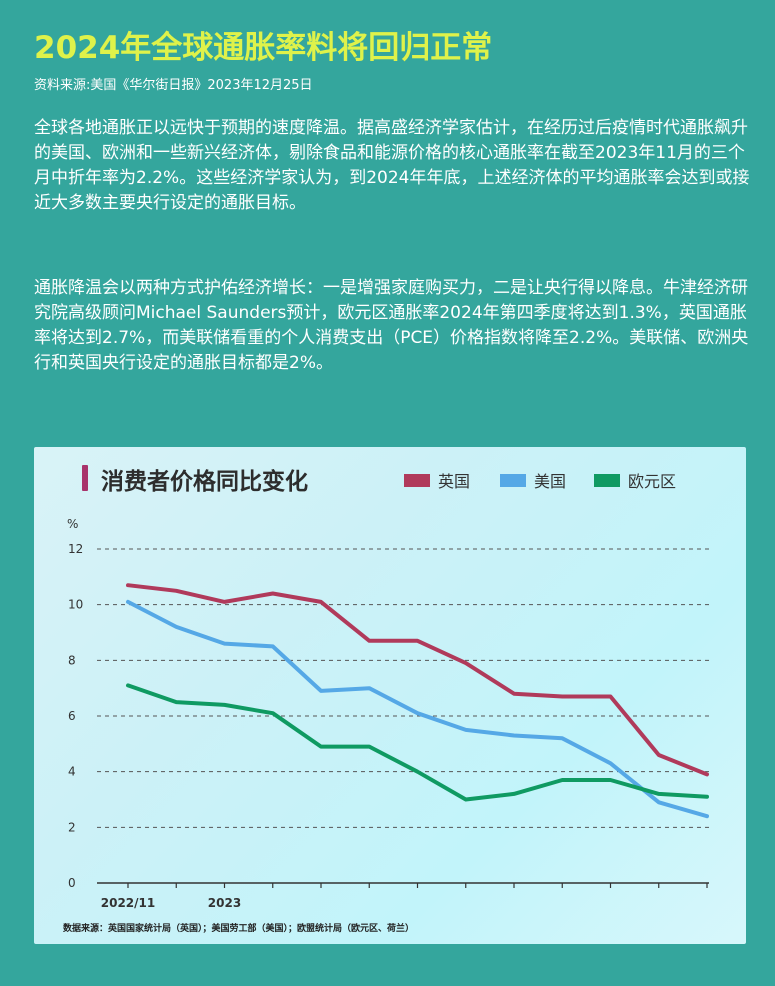 Image resolution: width=775 pixels, height=986 pixels. Describe the element at coordinates (607, 480) in the screenshot. I see `legend-swatch-eurozone` at that location.